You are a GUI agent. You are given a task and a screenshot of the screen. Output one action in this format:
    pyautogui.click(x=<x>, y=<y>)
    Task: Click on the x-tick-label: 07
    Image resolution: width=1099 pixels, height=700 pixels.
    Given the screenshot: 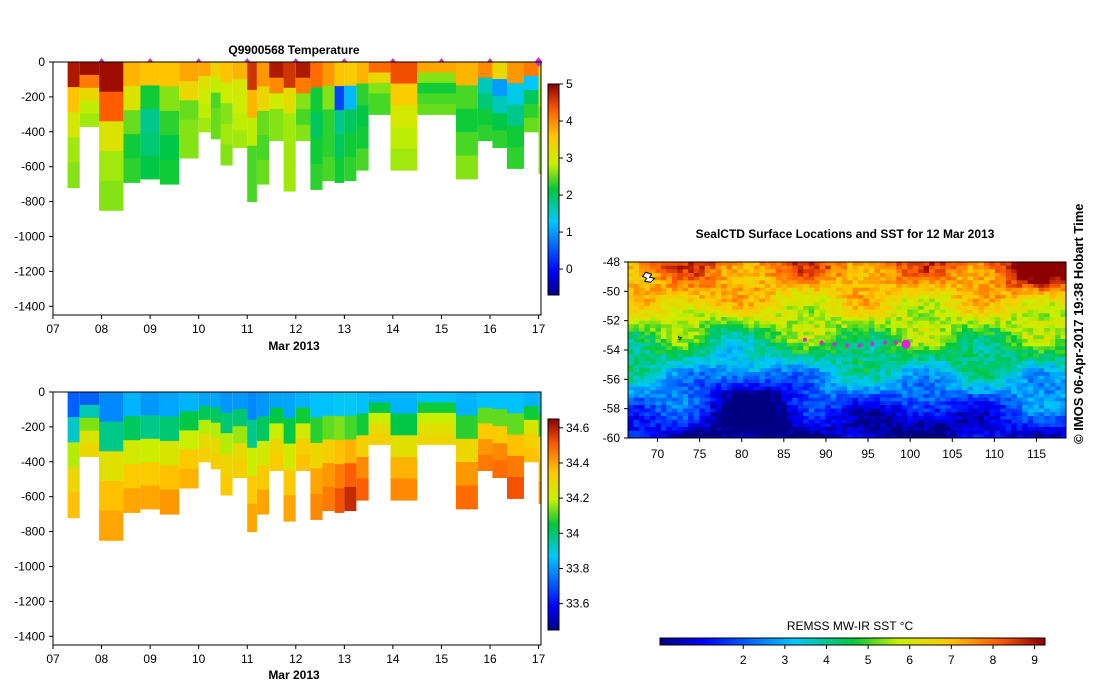 What is the action you would take?
    pyautogui.click(x=53, y=659)
    